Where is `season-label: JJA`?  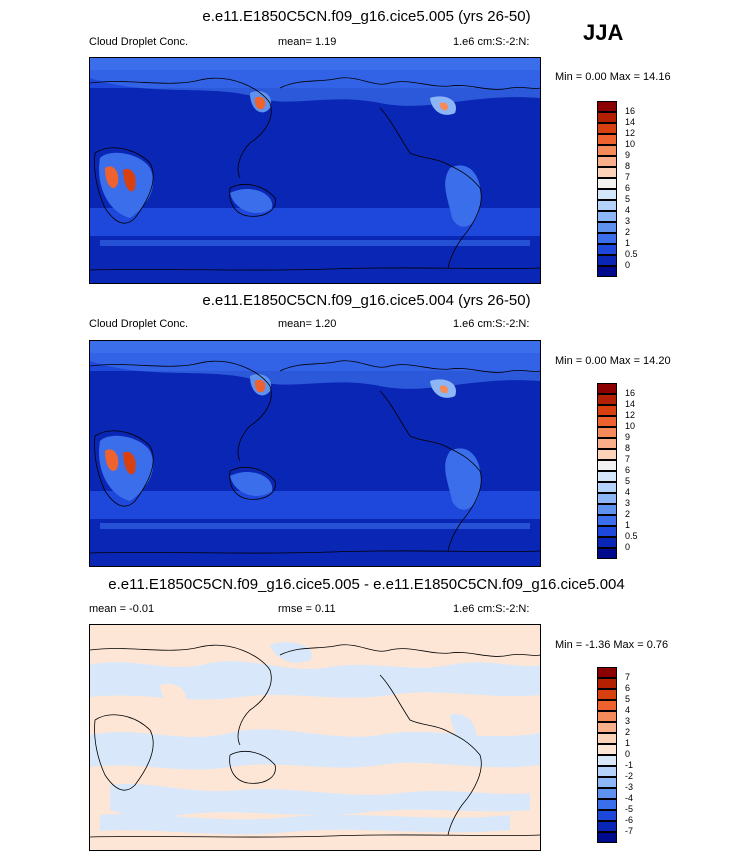 season-label: JJA is located at coordinates (603, 32).